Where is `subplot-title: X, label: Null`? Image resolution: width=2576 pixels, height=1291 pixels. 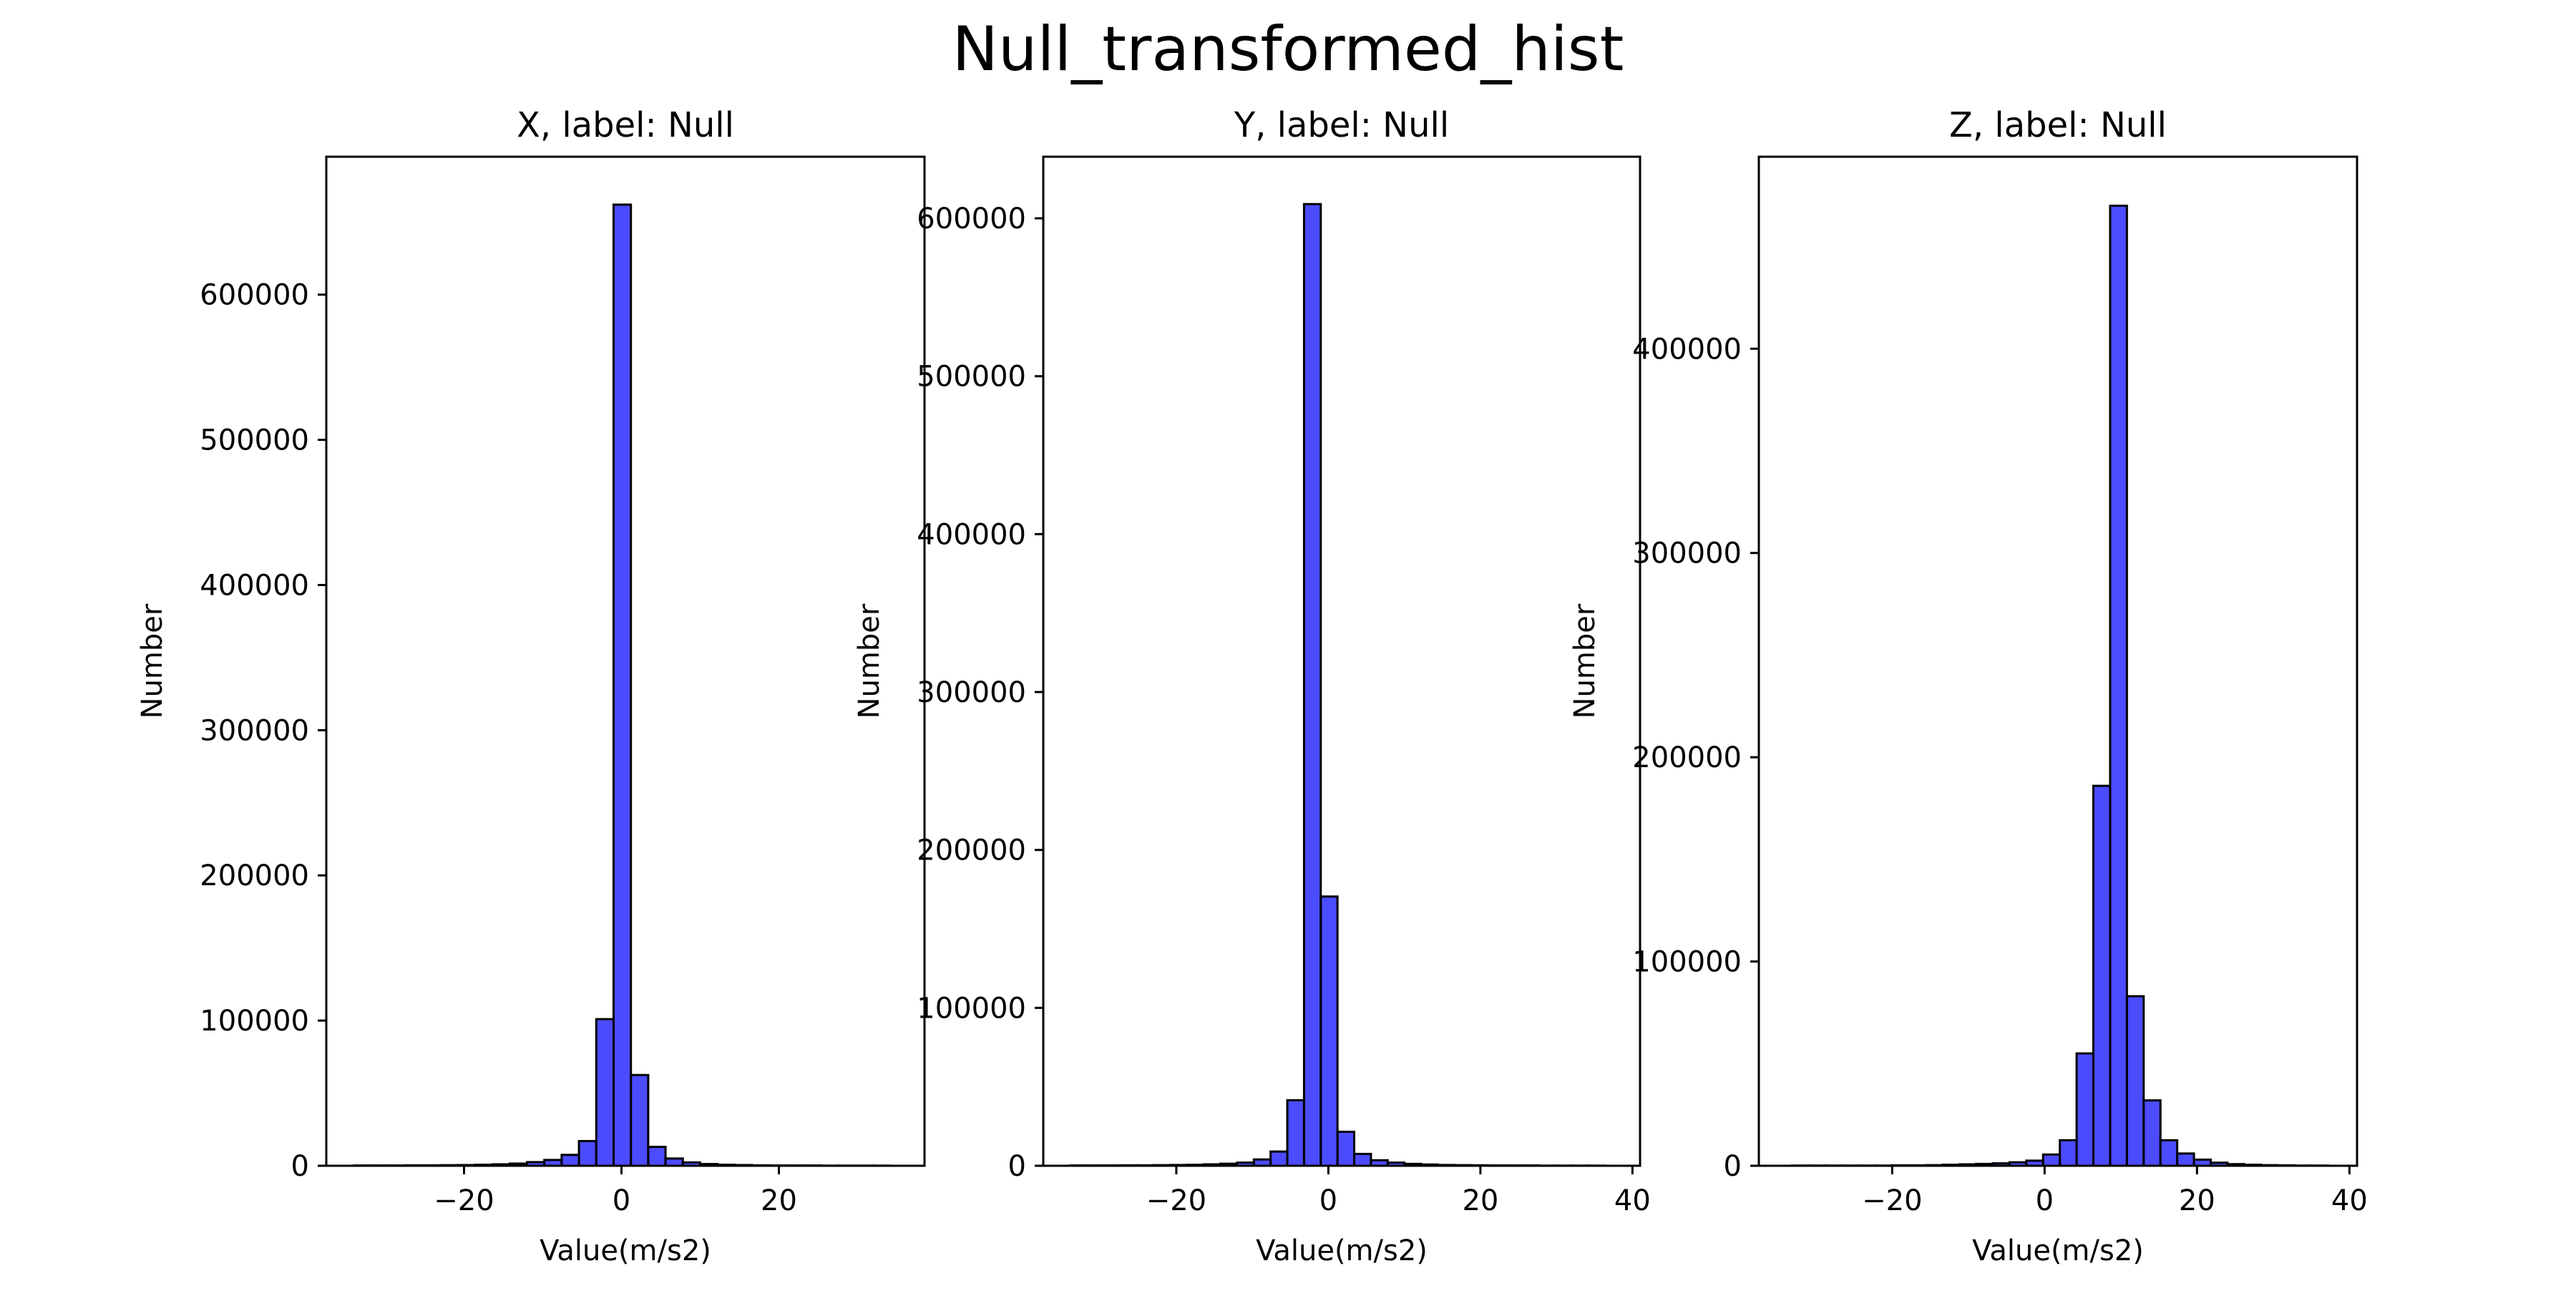
subplot-title: X, label: Null is located at coordinates (625, 125).